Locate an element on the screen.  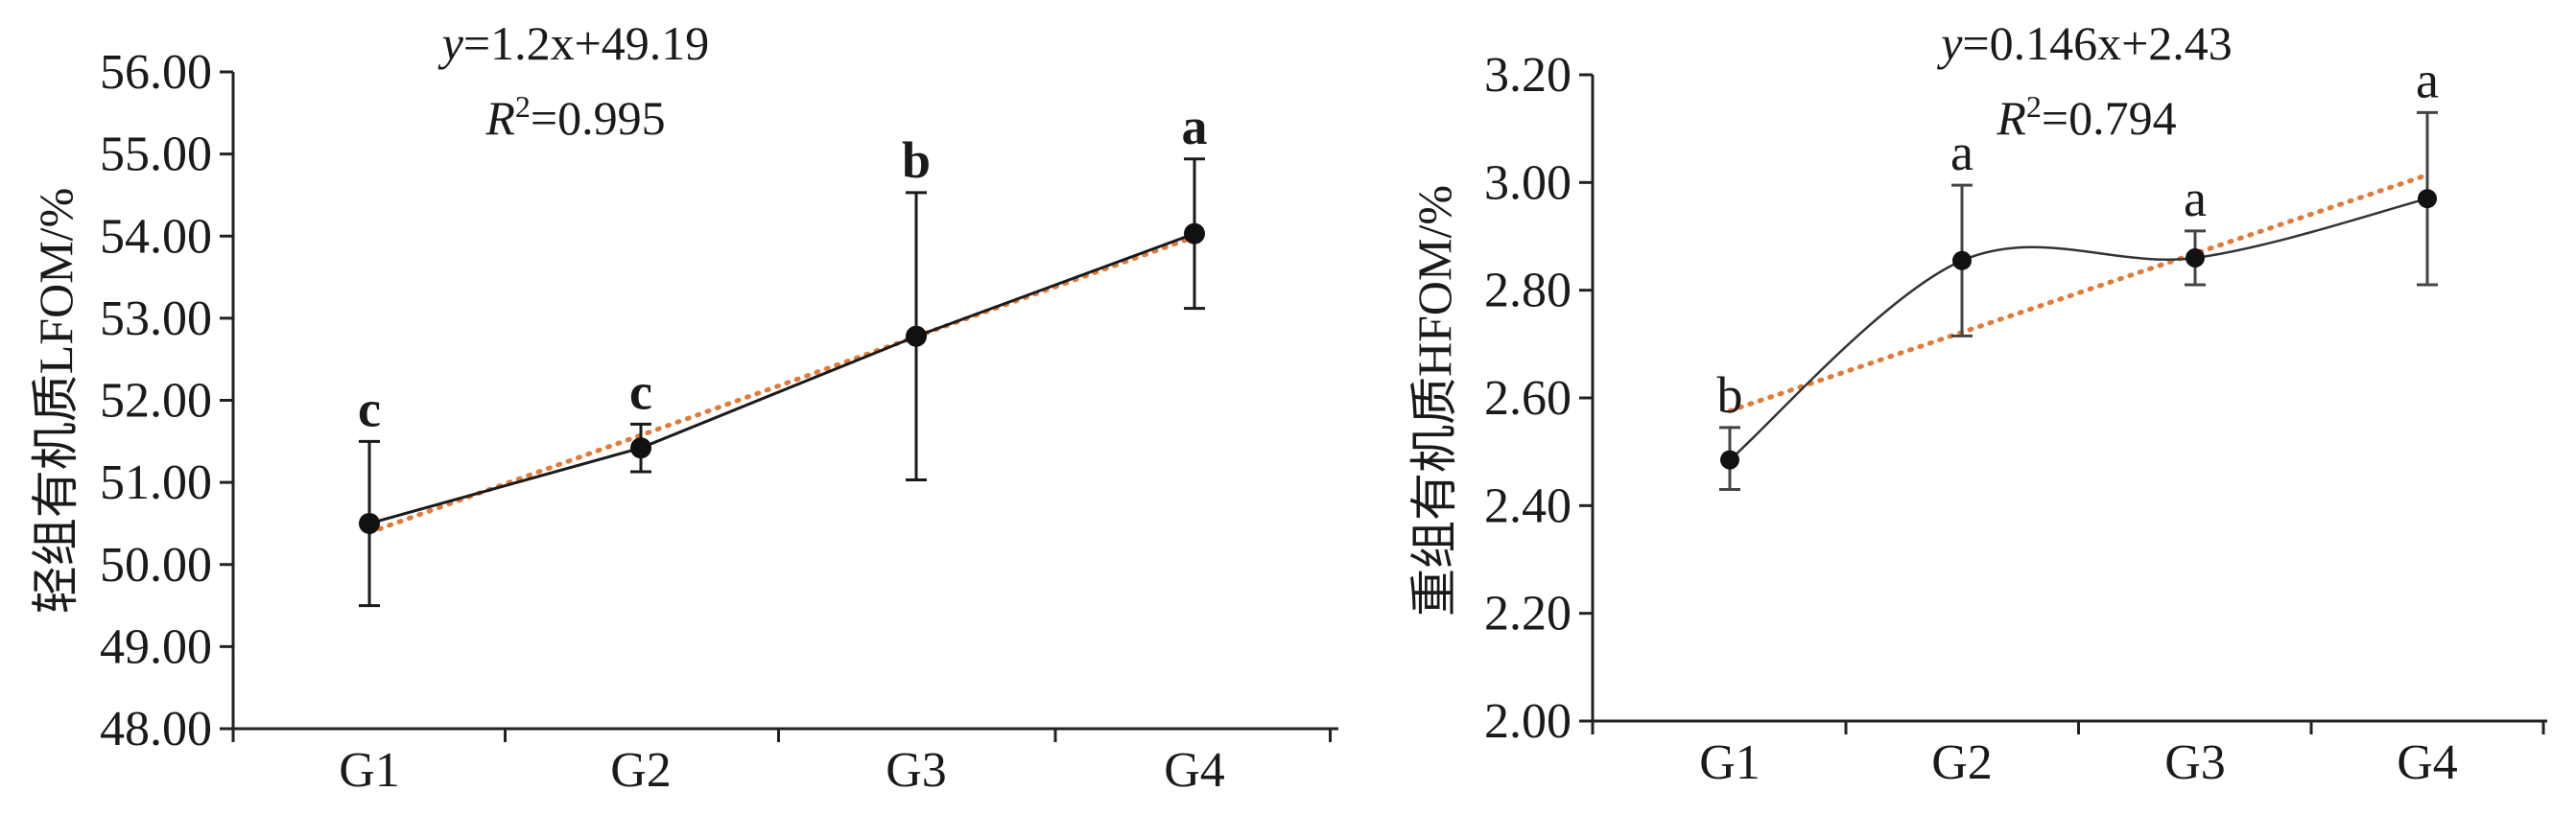
lfom-r2: R2=0.995 is located at coordinates (574, 117).